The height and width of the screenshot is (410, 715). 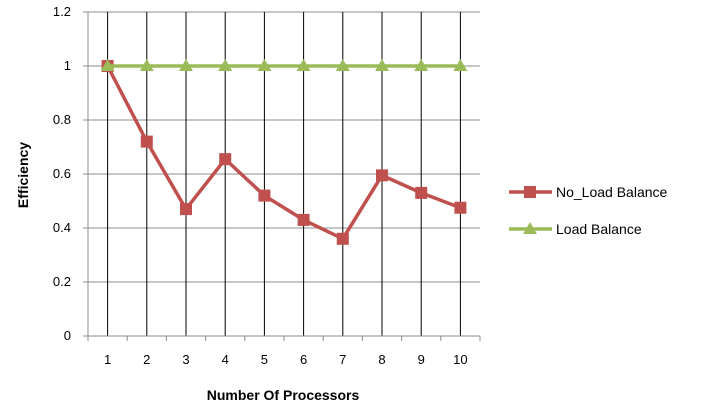 What do you see at coordinates (62, 227) in the screenshot?
I see `y-tick-label: 0.4` at bounding box center [62, 227].